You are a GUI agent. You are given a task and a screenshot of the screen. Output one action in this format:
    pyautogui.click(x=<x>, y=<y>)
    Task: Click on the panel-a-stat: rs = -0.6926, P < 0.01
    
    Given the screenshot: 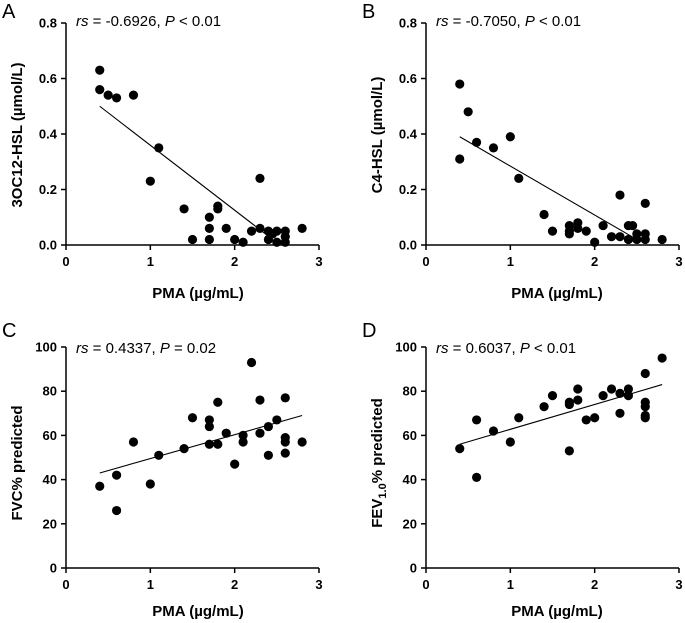 What is the action you would take?
    pyautogui.click(x=148, y=21)
    